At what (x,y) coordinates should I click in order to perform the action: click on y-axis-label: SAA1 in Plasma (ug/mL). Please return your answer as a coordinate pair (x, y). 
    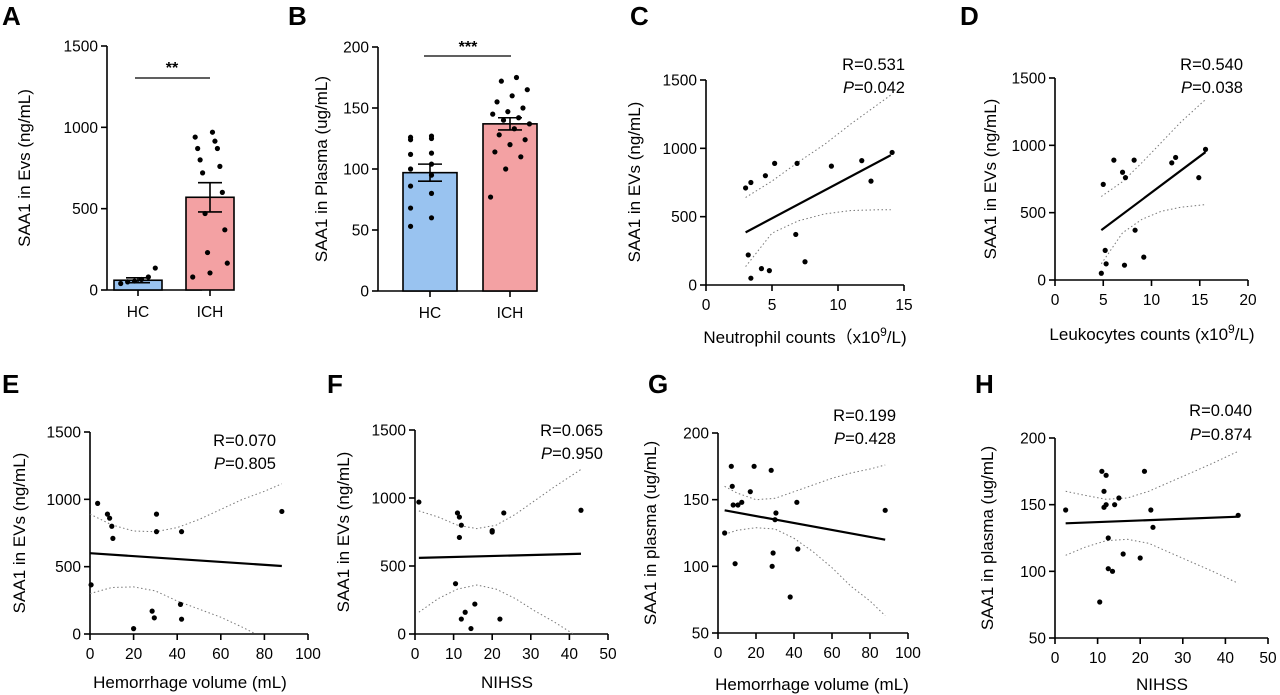
    Looking at the image, I should click on (321, 169).